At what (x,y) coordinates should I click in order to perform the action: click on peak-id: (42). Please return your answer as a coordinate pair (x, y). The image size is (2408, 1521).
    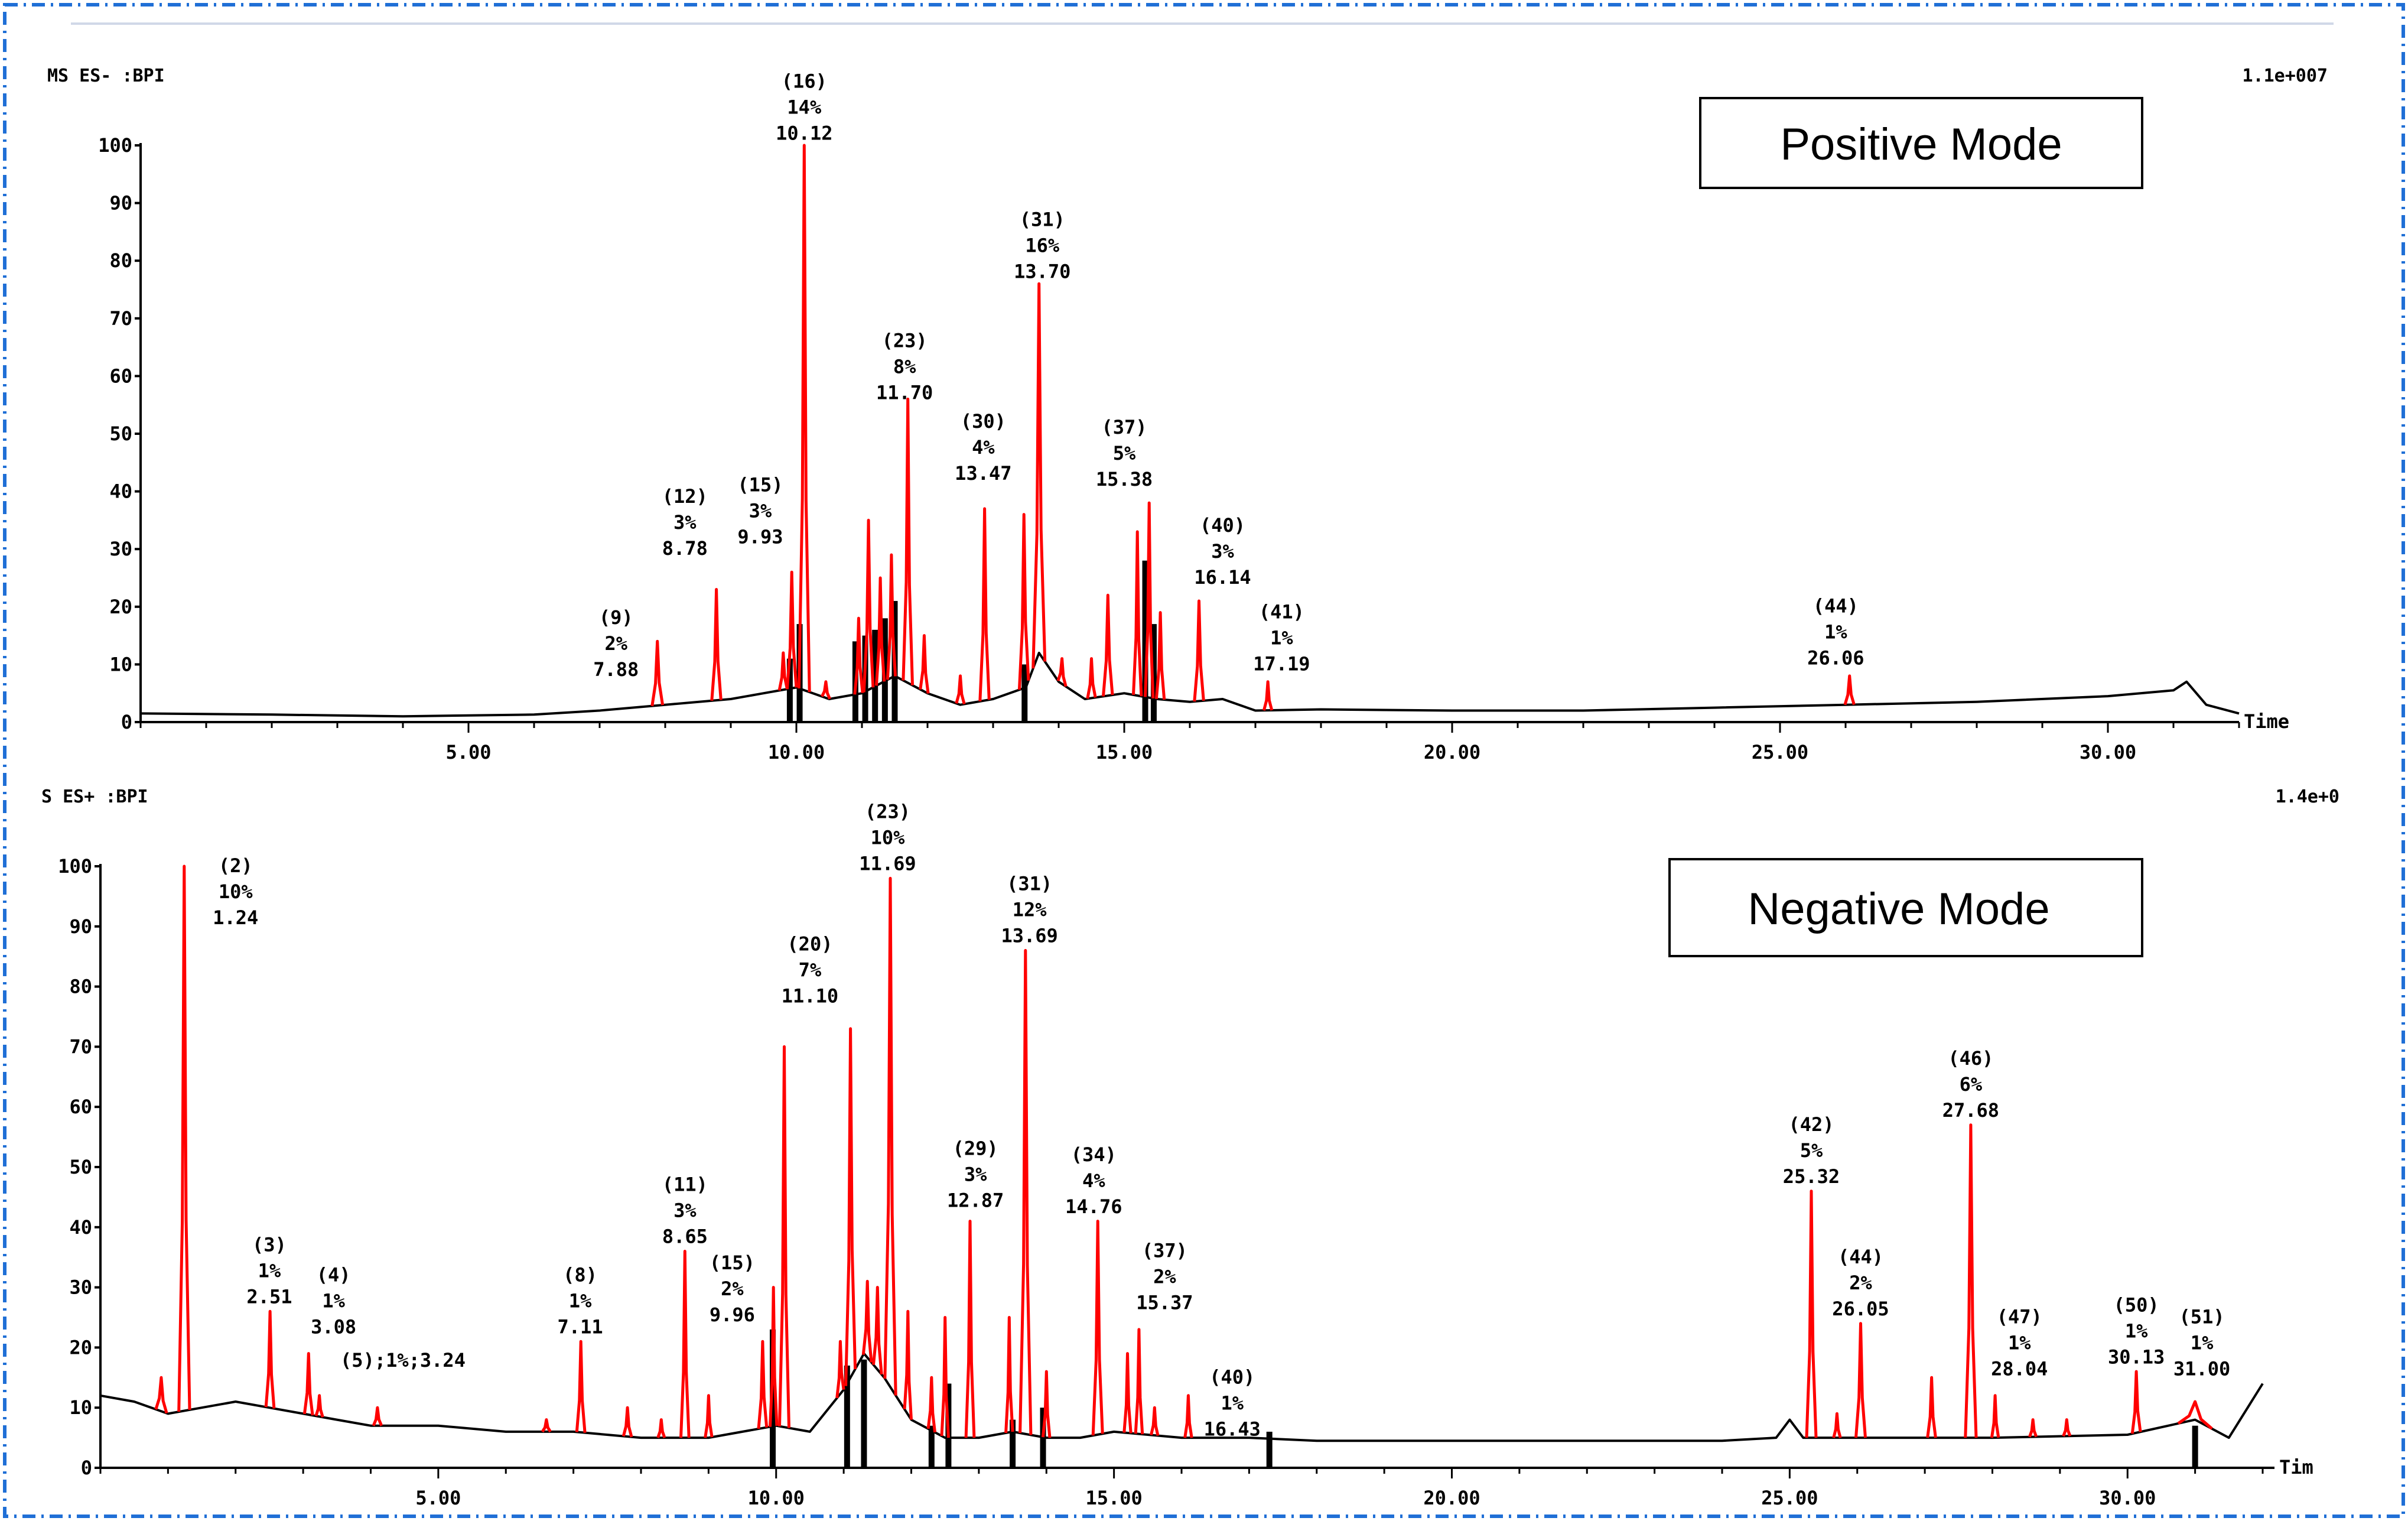
    Looking at the image, I should click on (1811, 1124).